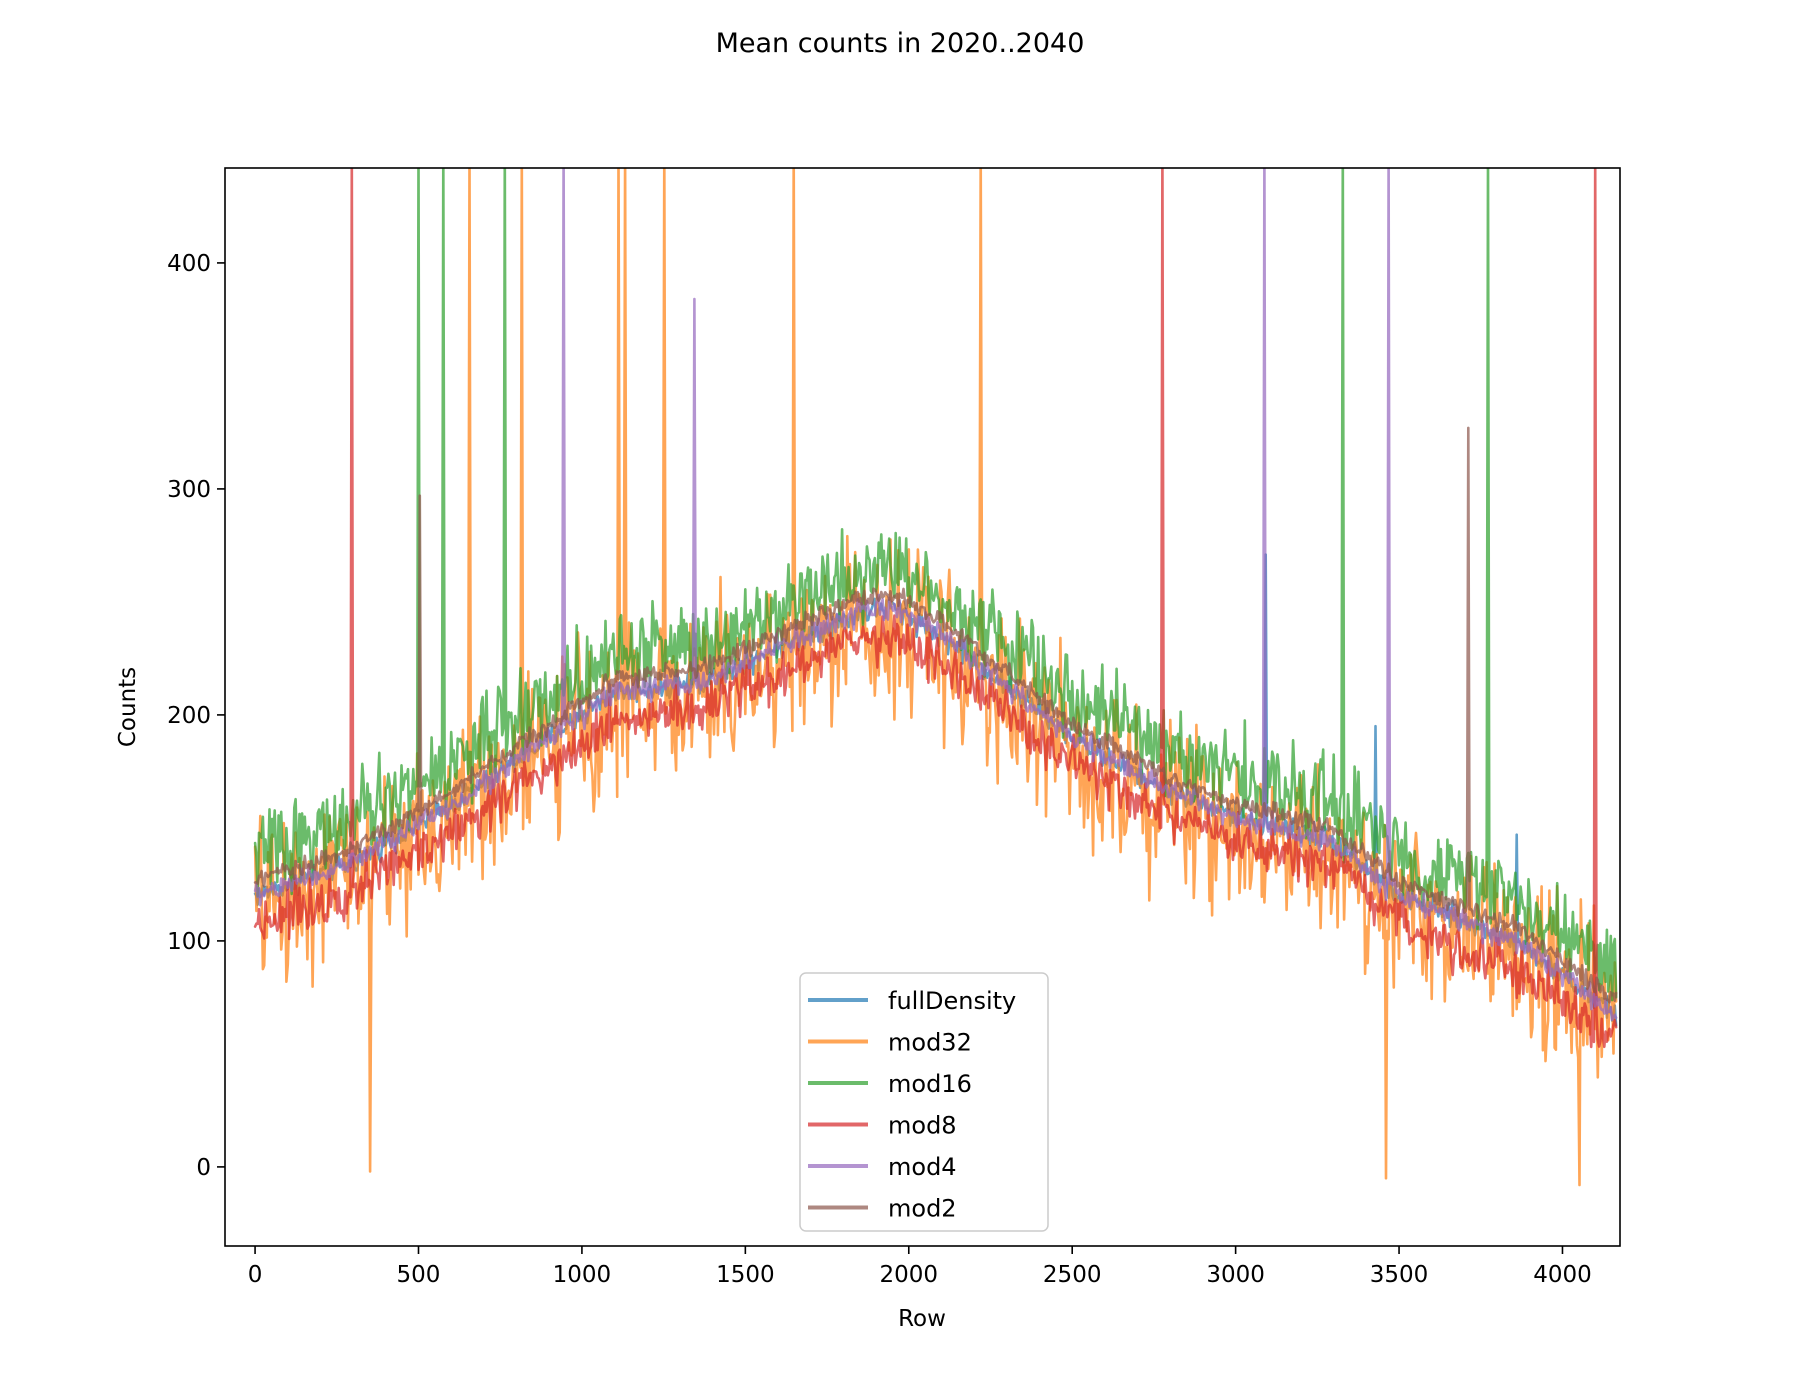 The image size is (1800, 1400). Describe the element at coordinates (1562, 1275) in the screenshot. I see `x-tick-label: 4000` at that location.